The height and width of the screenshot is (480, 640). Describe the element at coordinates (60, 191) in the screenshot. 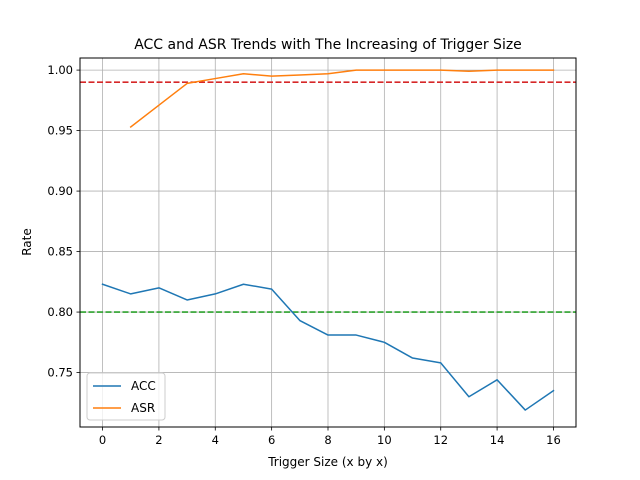

I see `y-tick-label: 0.90` at that location.